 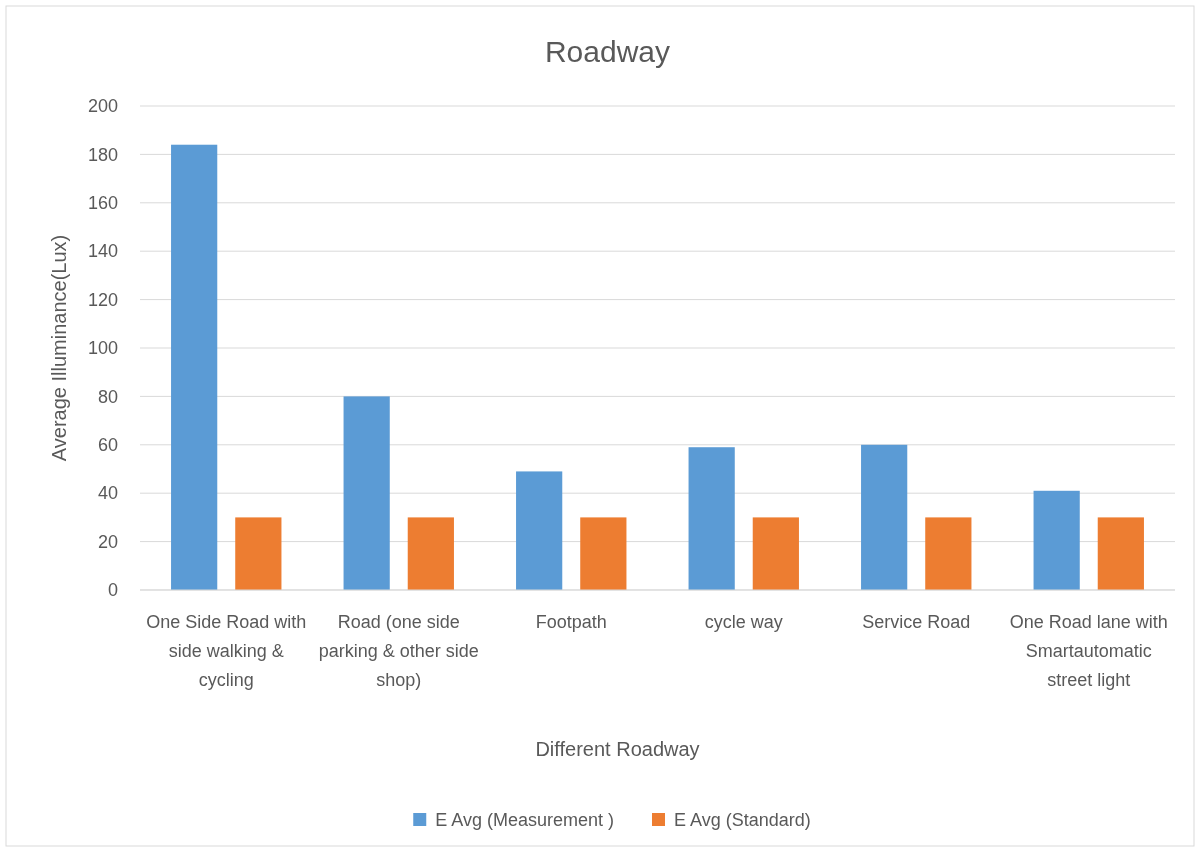 What do you see at coordinates (102, 251) in the screenshot?
I see `y-tick-label: 140` at bounding box center [102, 251].